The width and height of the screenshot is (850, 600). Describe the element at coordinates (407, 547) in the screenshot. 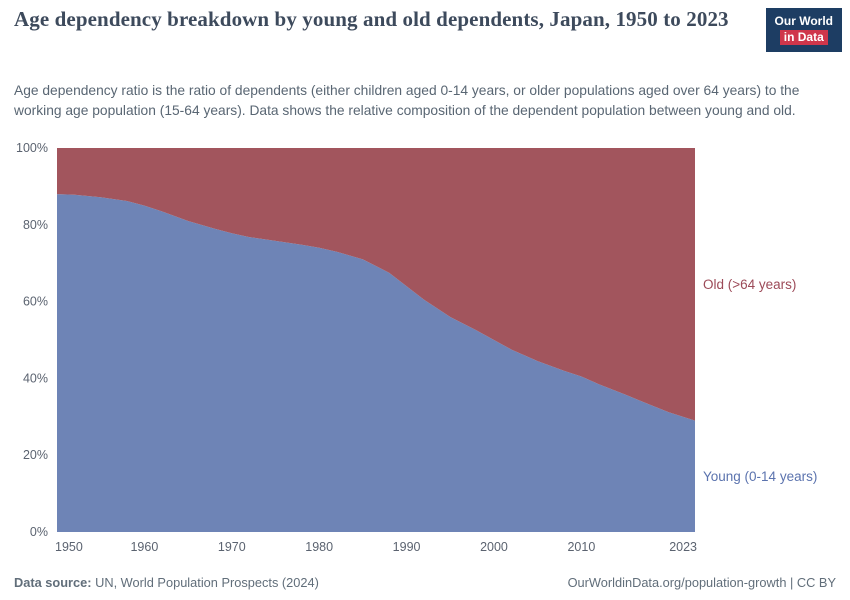

I see `x-axis-tick-label: 1990` at that location.